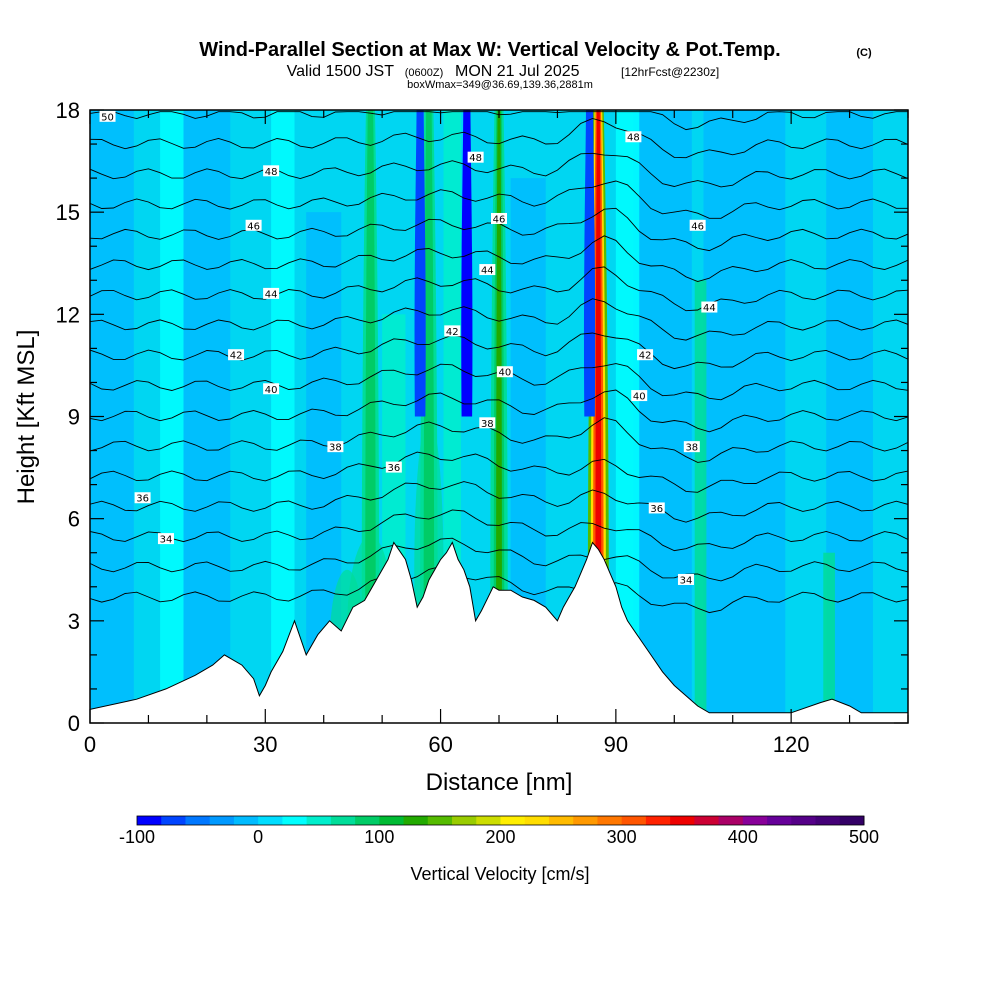 This screenshot has height=1000, width=1000. I want to click on theta-label: 48, so click(475, 157).